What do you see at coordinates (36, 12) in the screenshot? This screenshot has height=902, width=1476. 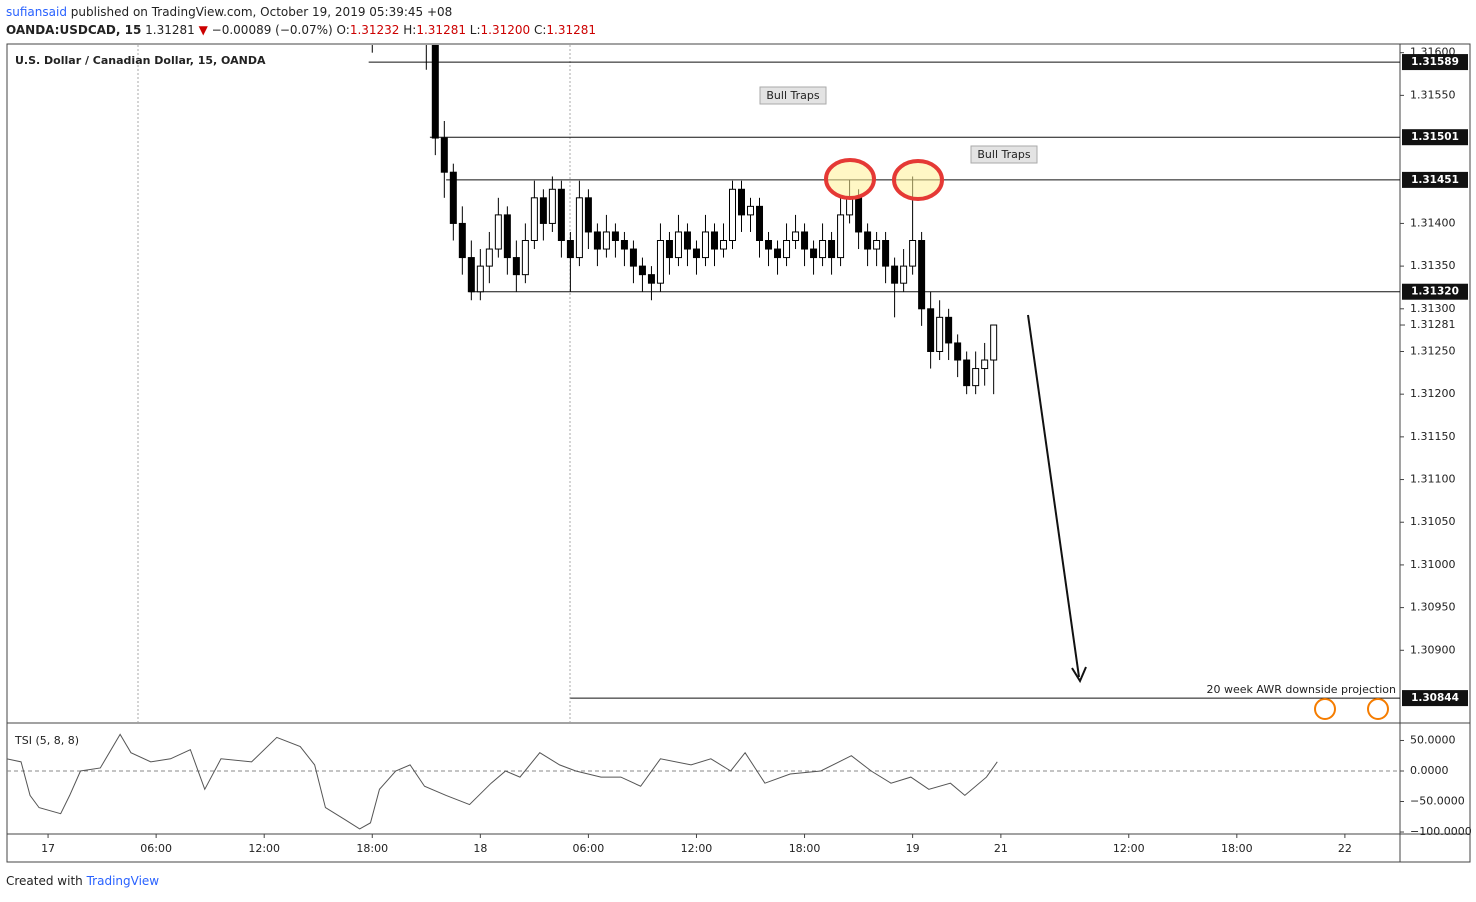 I see `author: sufiansaid` at bounding box center [36, 12].